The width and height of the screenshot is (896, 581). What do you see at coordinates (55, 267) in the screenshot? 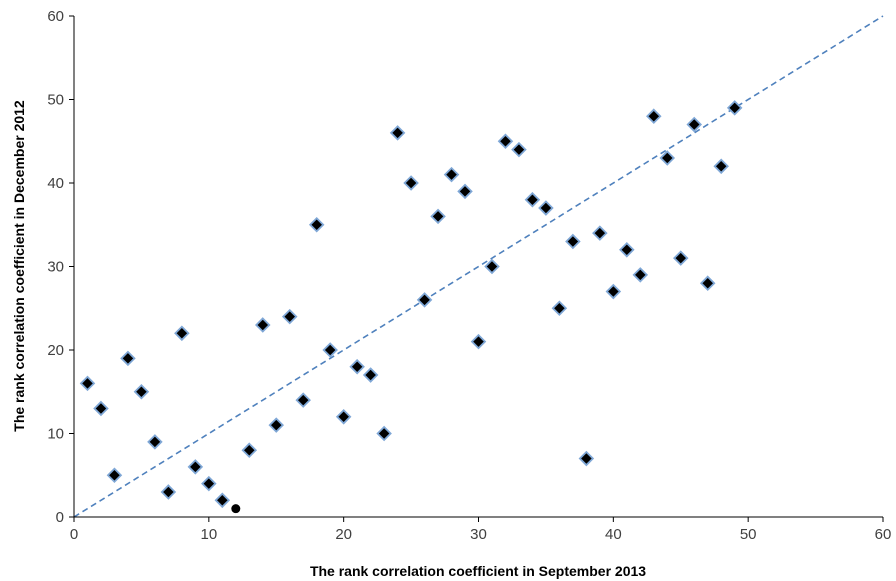
I see `y-tick-label: 30` at bounding box center [55, 267].